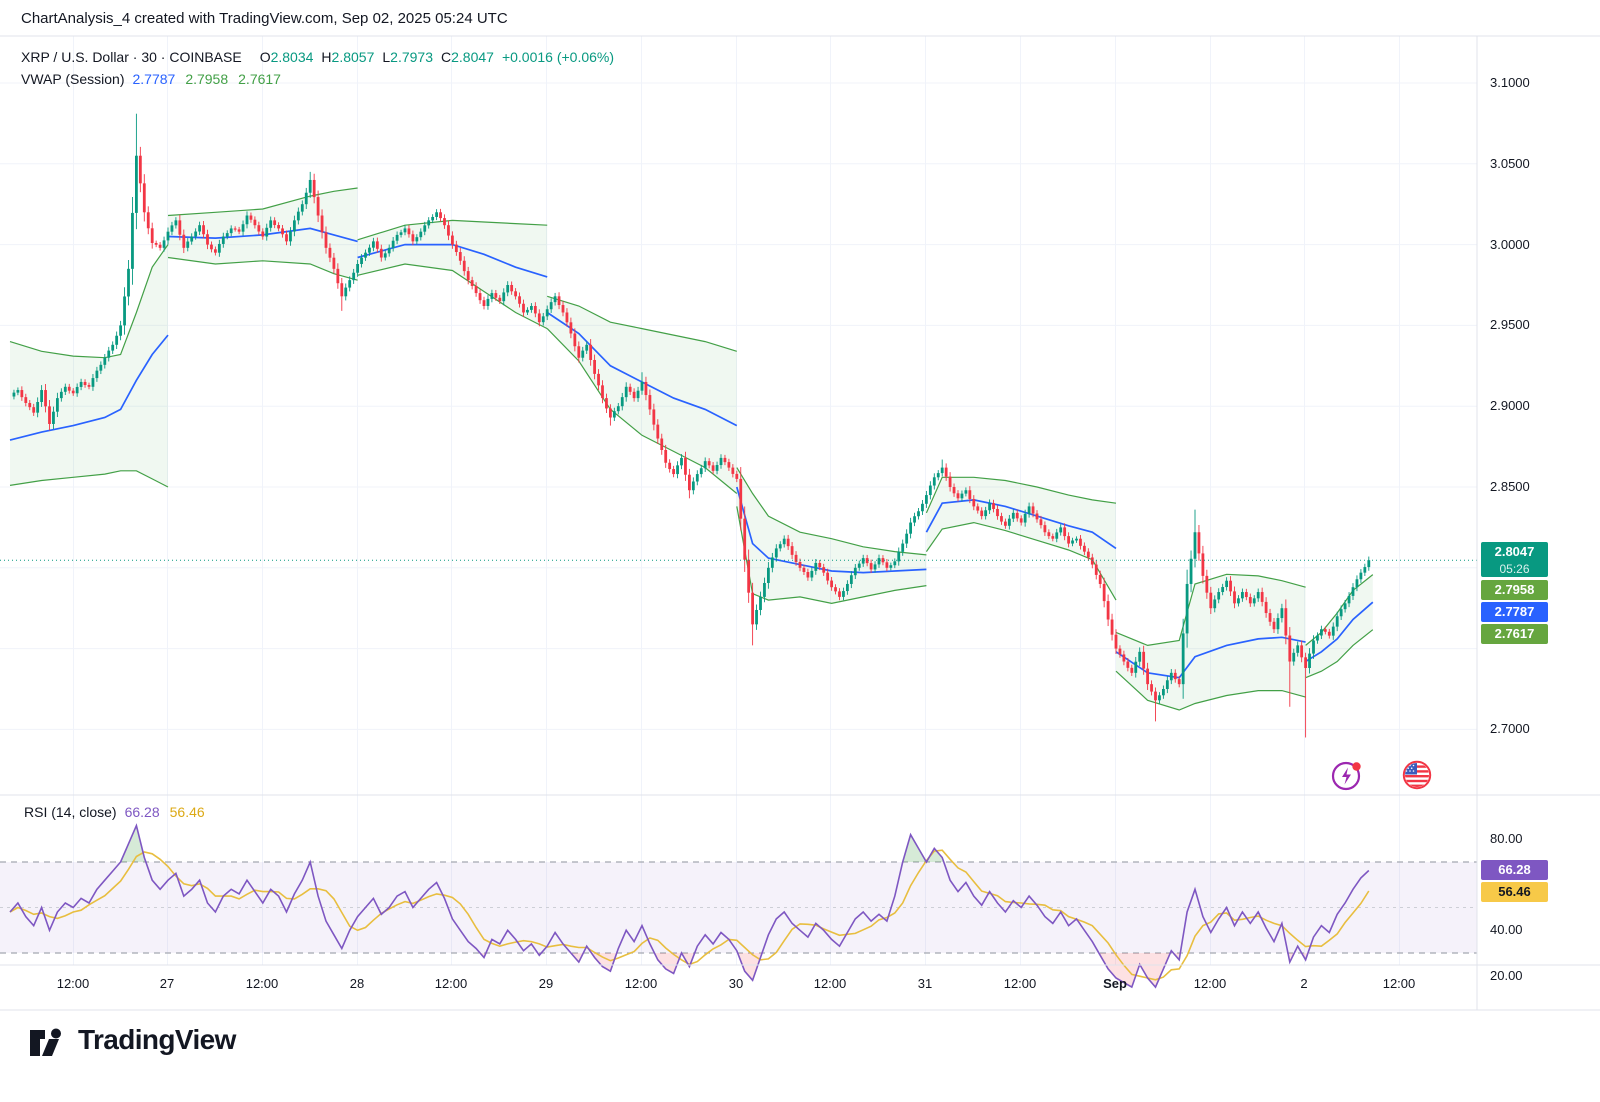  I want to click on notification-dot, so click(1356, 766).